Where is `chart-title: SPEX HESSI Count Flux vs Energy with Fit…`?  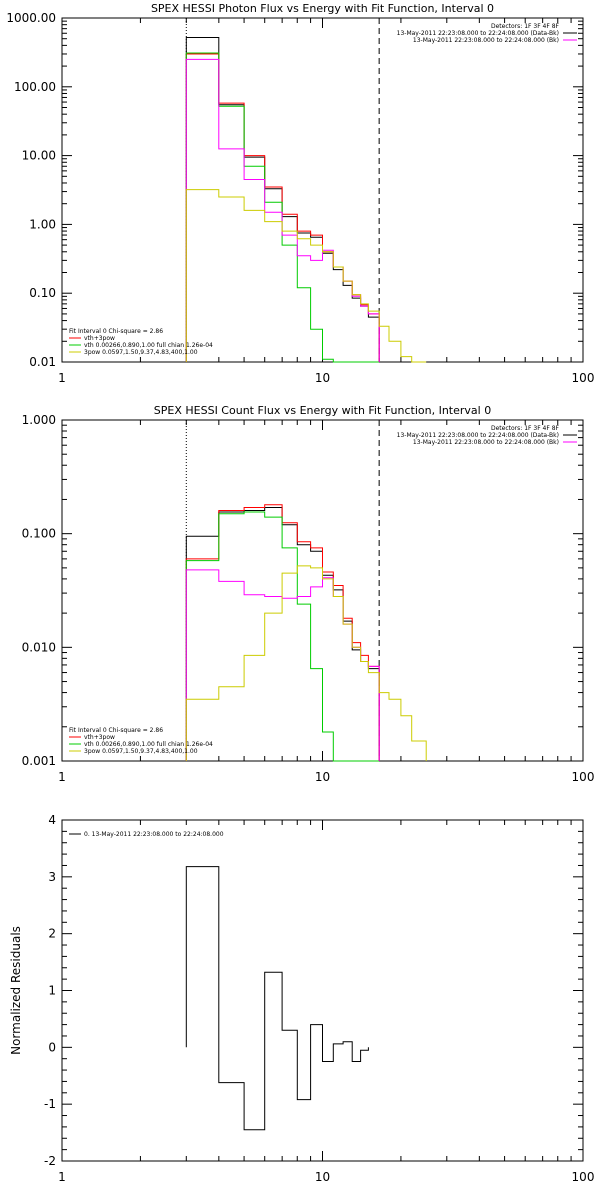
chart-title: SPEX HESSI Count Flux vs Energy with Fit… is located at coordinates (322, 410).